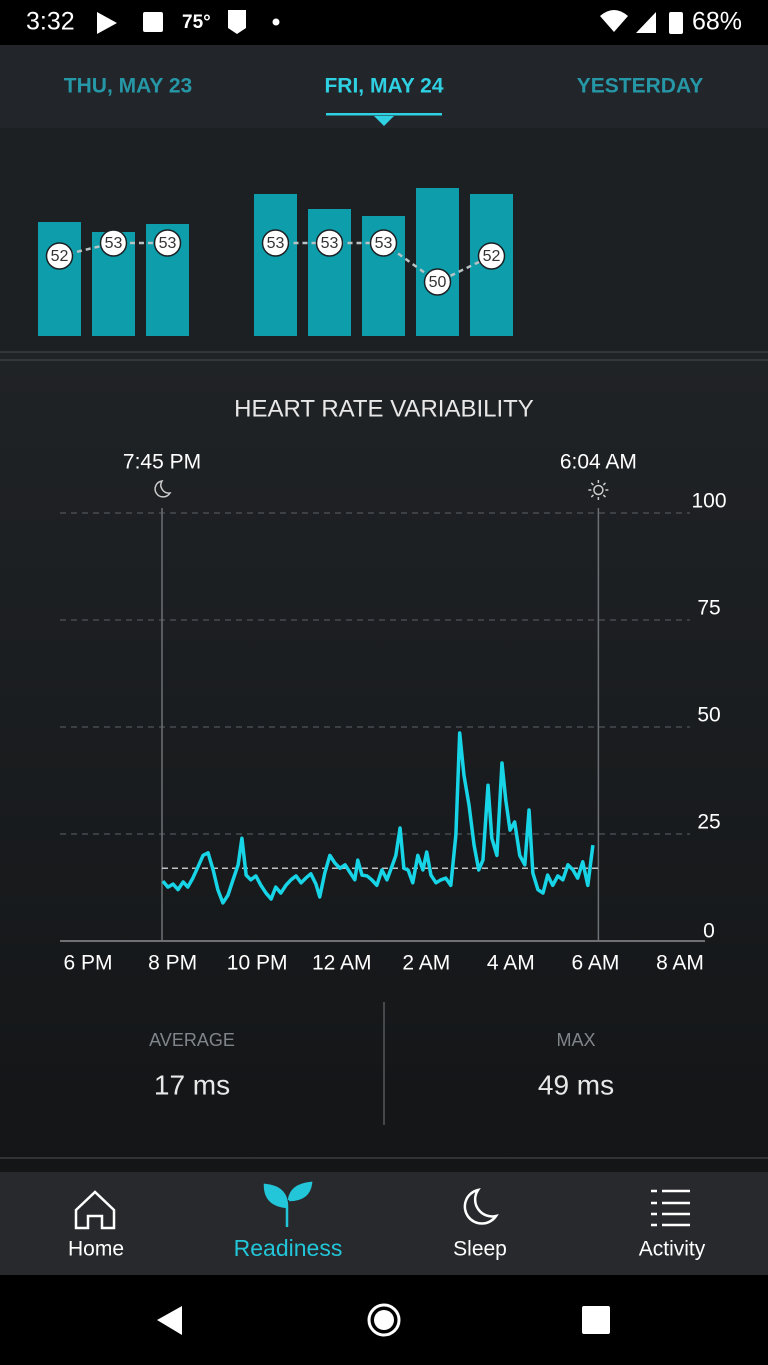 Image resolution: width=768 pixels, height=1365 pixels. I want to click on maps-icon, so click(237, 22).